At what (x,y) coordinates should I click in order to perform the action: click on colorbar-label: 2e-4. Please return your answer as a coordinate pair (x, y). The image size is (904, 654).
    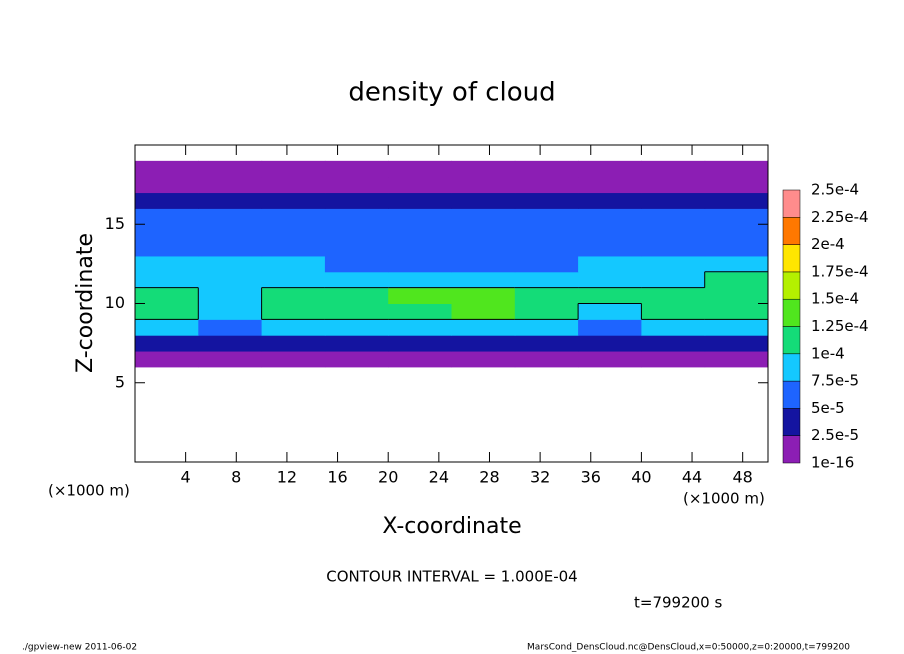
    Looking at the image, I should click on (828, 244).